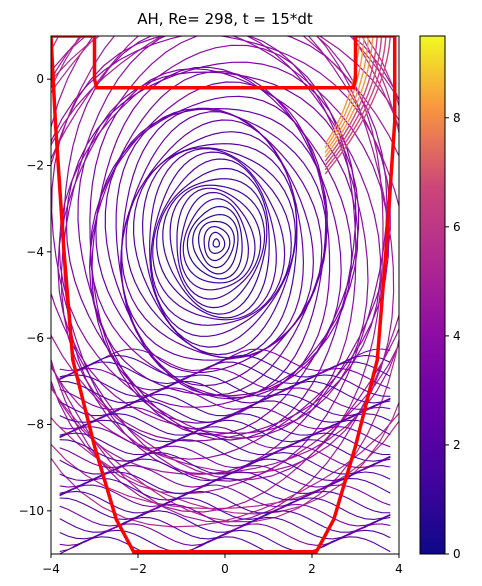 The width and height of the screenshot is (482, 586). I want to click on y-tick-label: −6, so click(35, 338).